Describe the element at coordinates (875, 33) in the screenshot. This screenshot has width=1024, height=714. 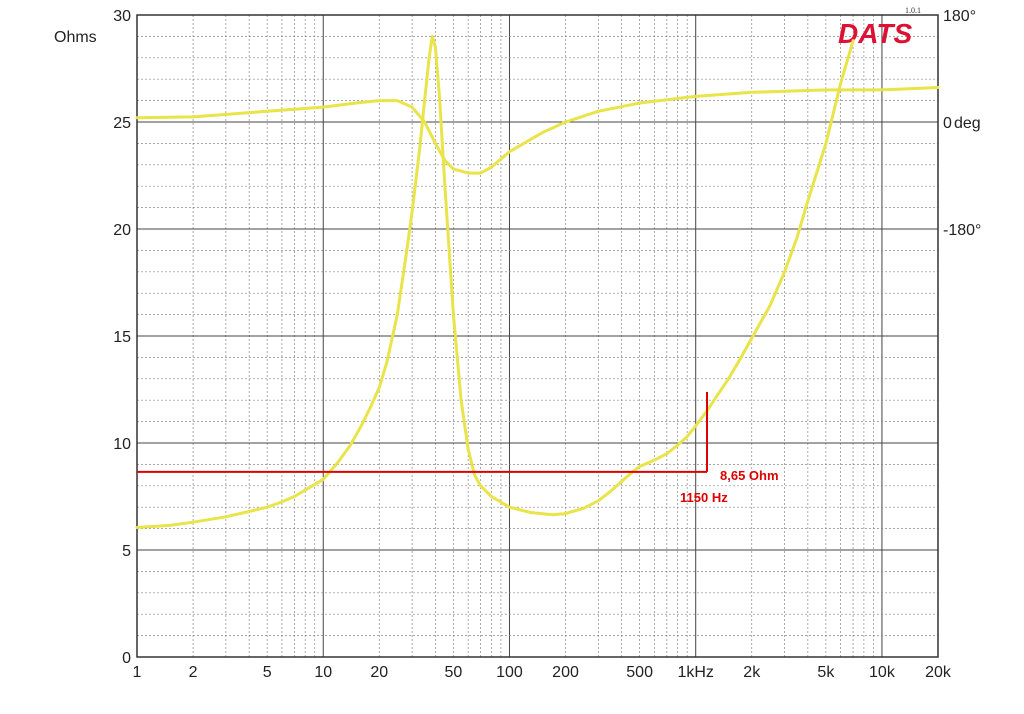
I see `brand-logo: DATS` at that location.